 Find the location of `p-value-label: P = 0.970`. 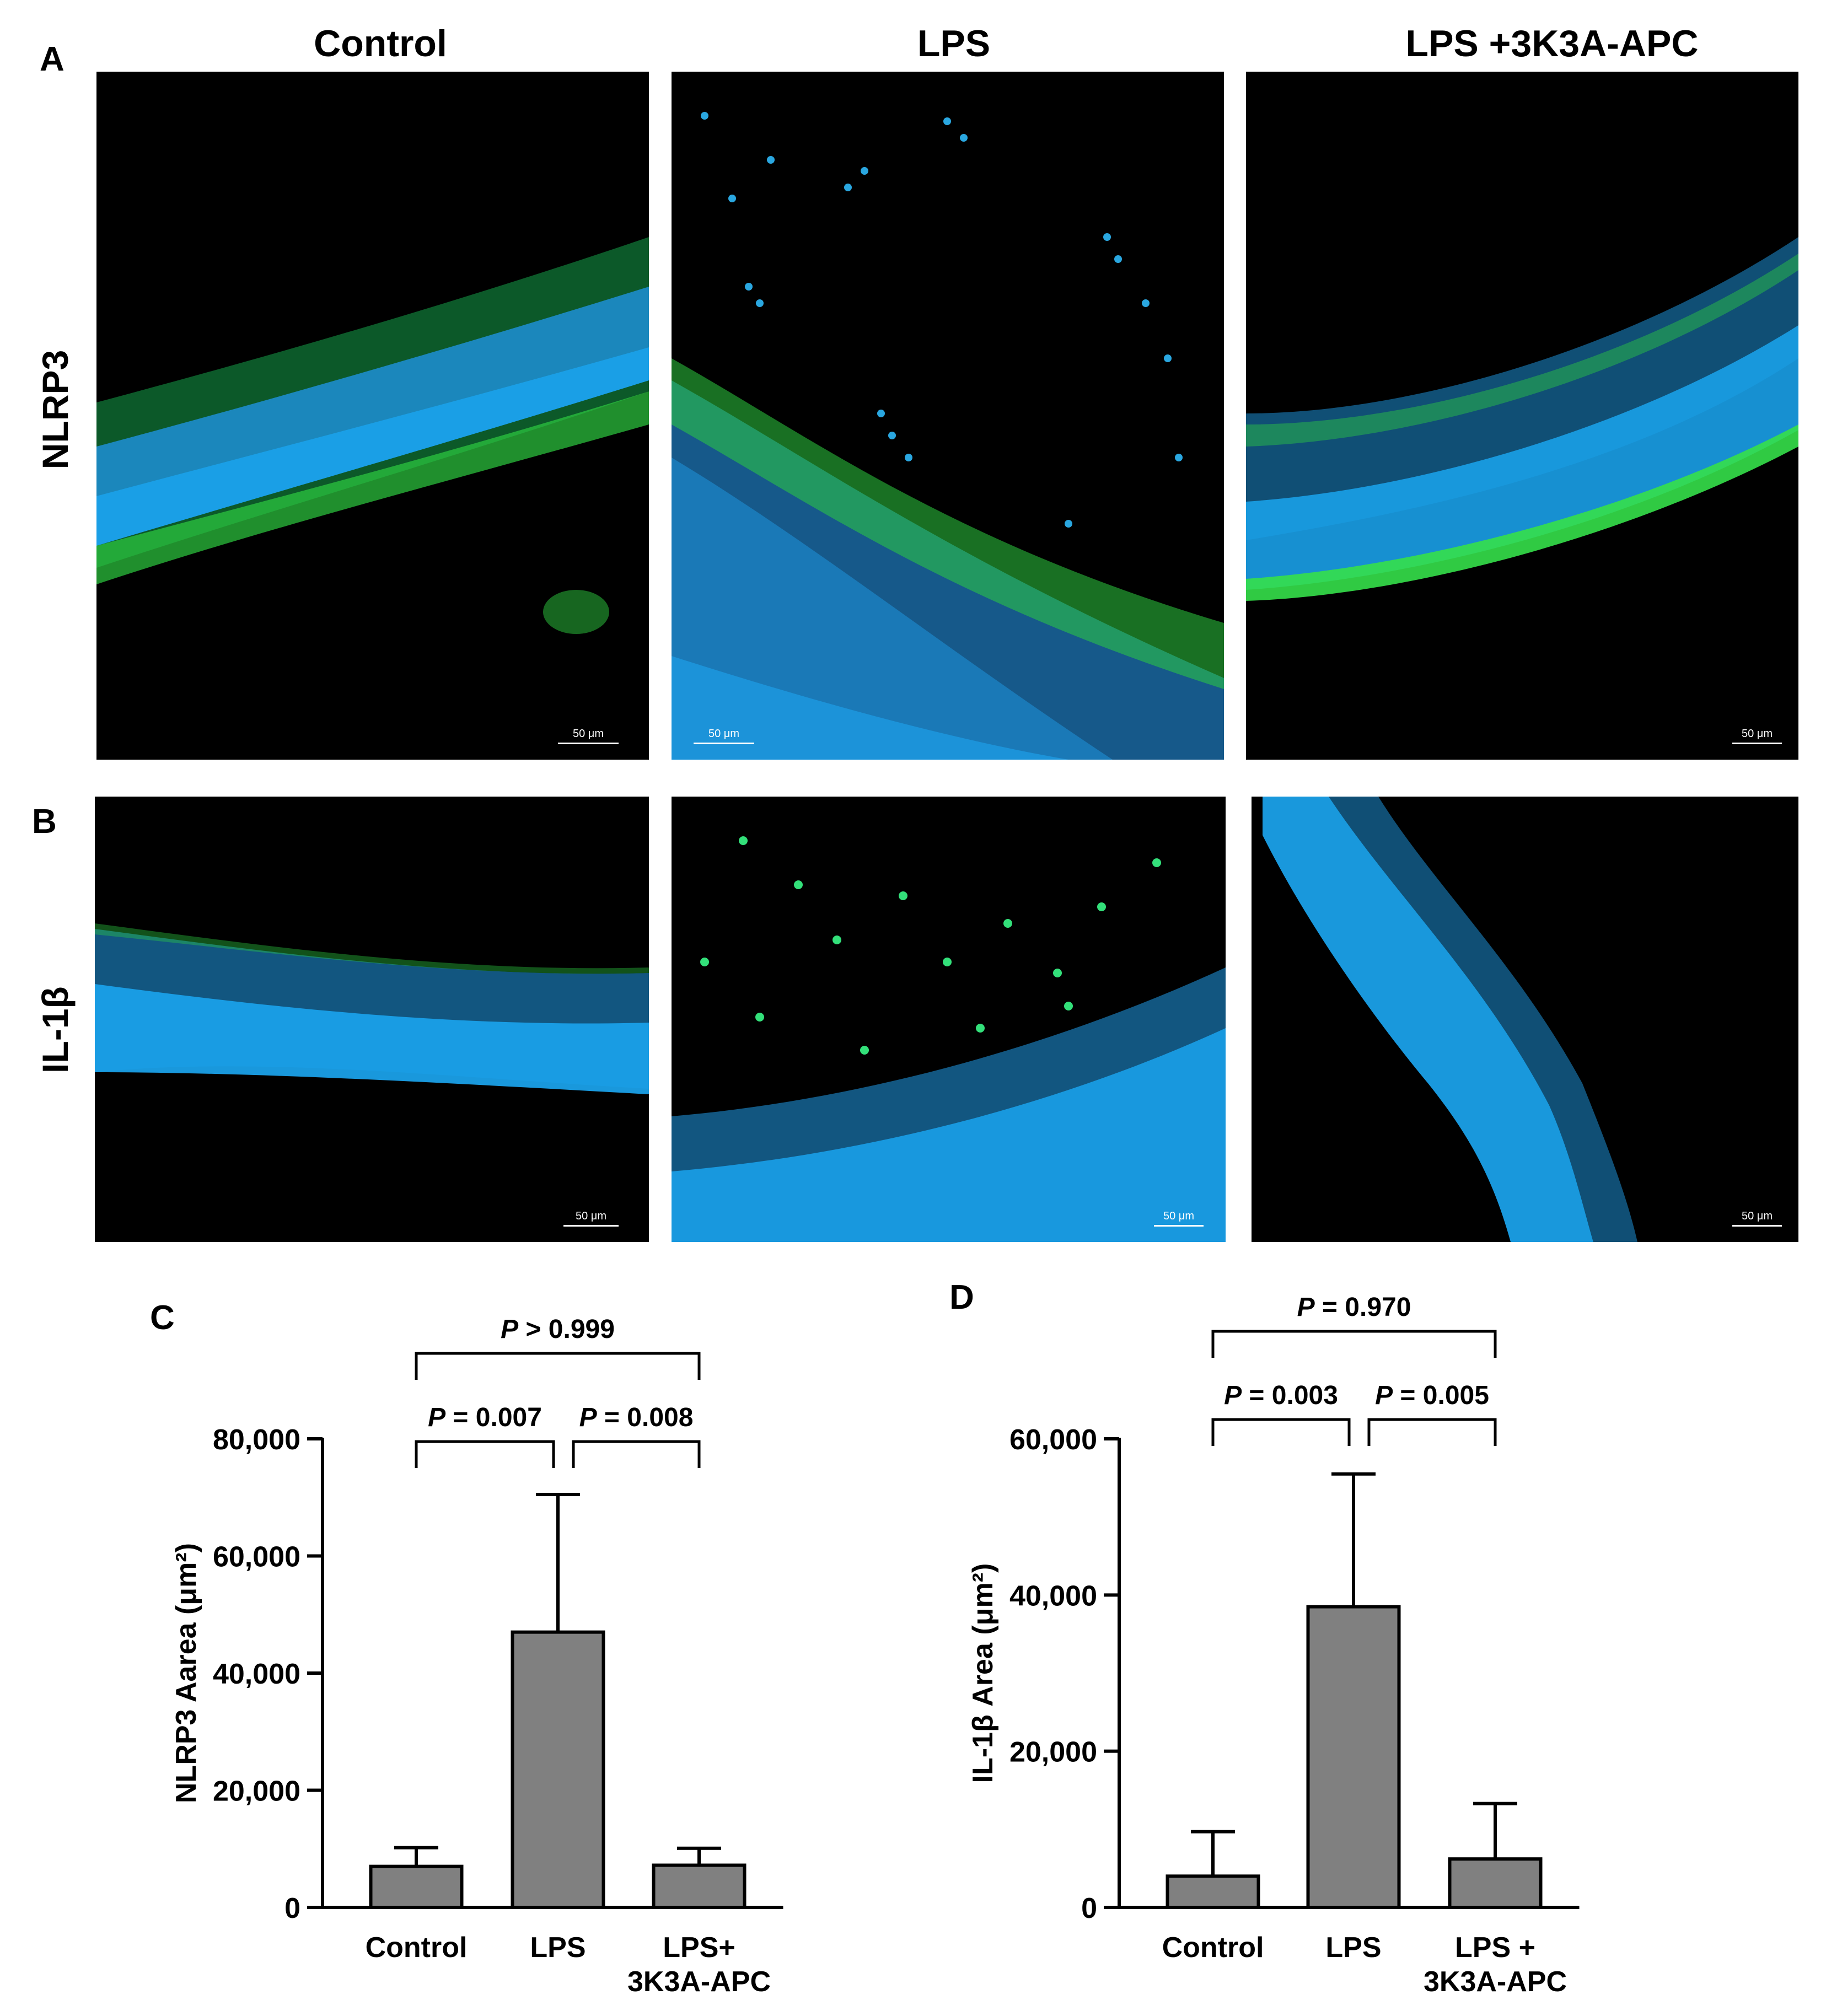

p-value-label: P = 0.970 is located at coordinates (1354, 1307).